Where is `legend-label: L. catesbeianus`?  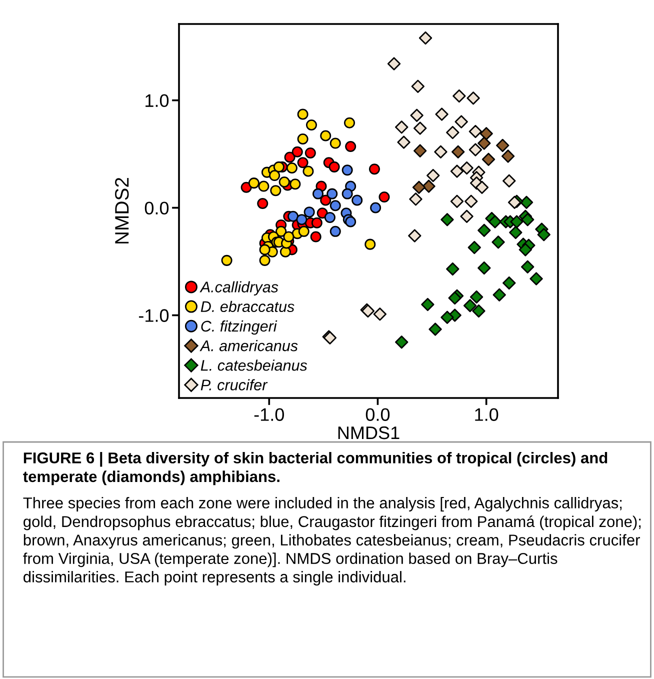
legend-label: L. catesbeianus is located at coordinates (254, 365).